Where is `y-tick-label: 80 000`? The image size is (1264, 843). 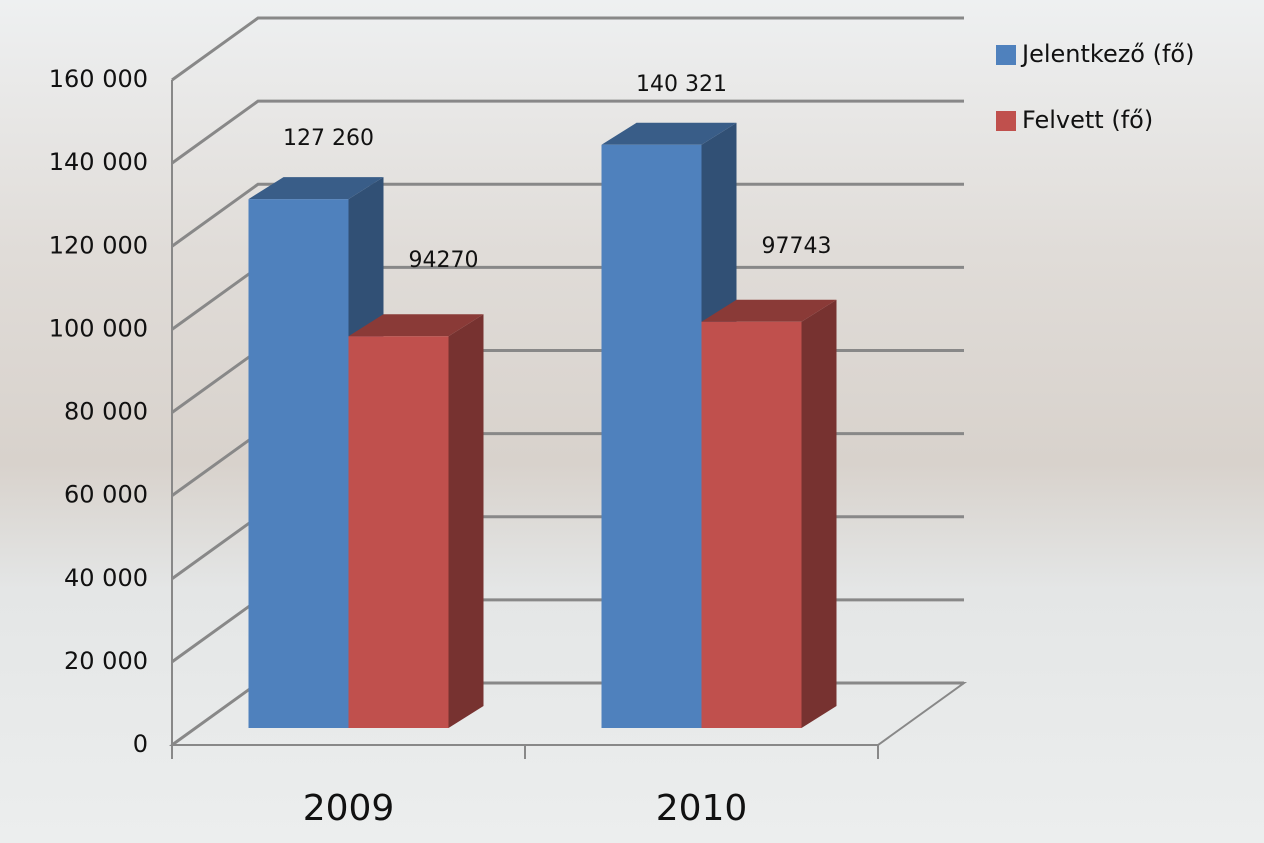 y-tick-label: 80 000 is located at coordinates (106, 412).